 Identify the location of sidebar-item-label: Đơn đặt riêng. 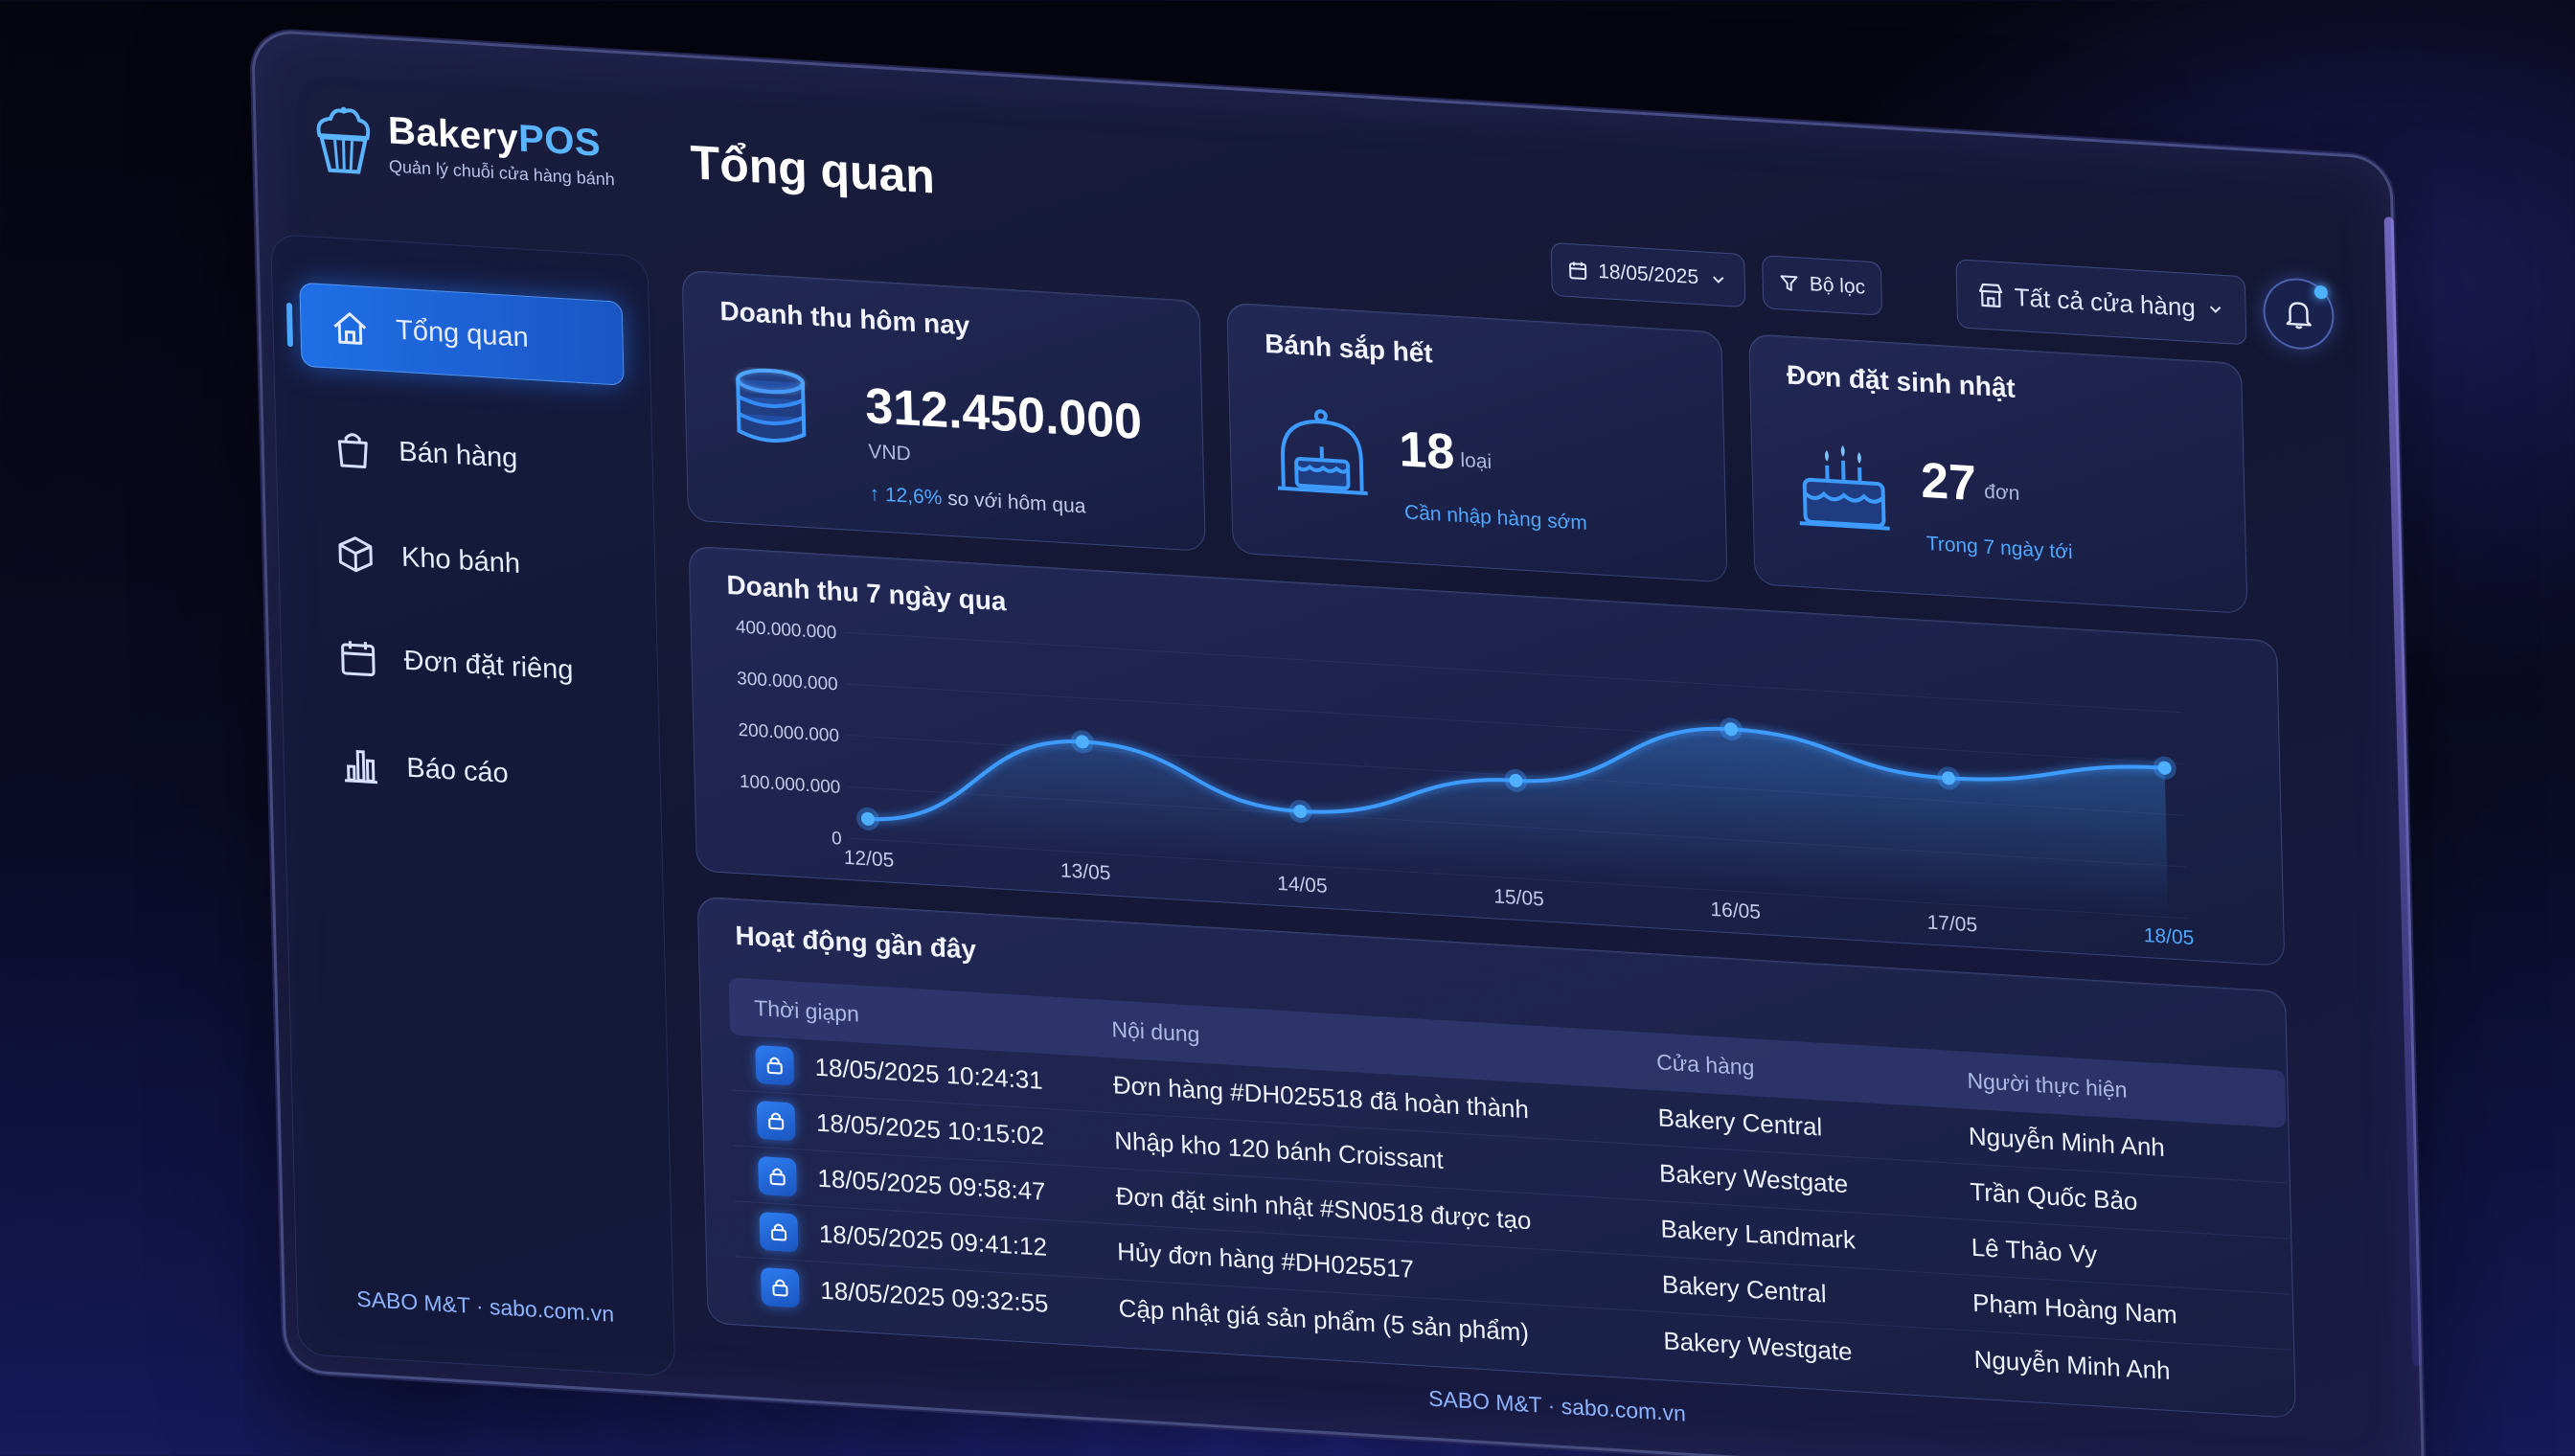
(488, 665).